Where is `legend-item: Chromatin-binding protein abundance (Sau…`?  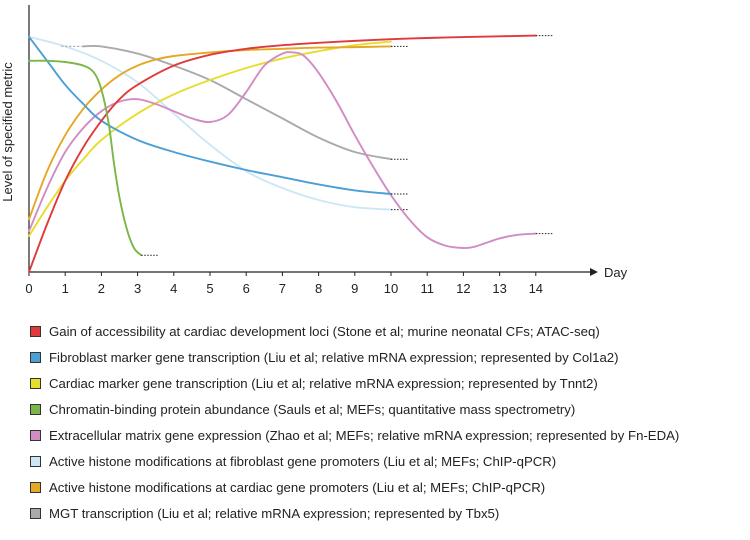 legend-item: Chromatin-binding protein abundance (Sau… is located at coordinates (387, 409).